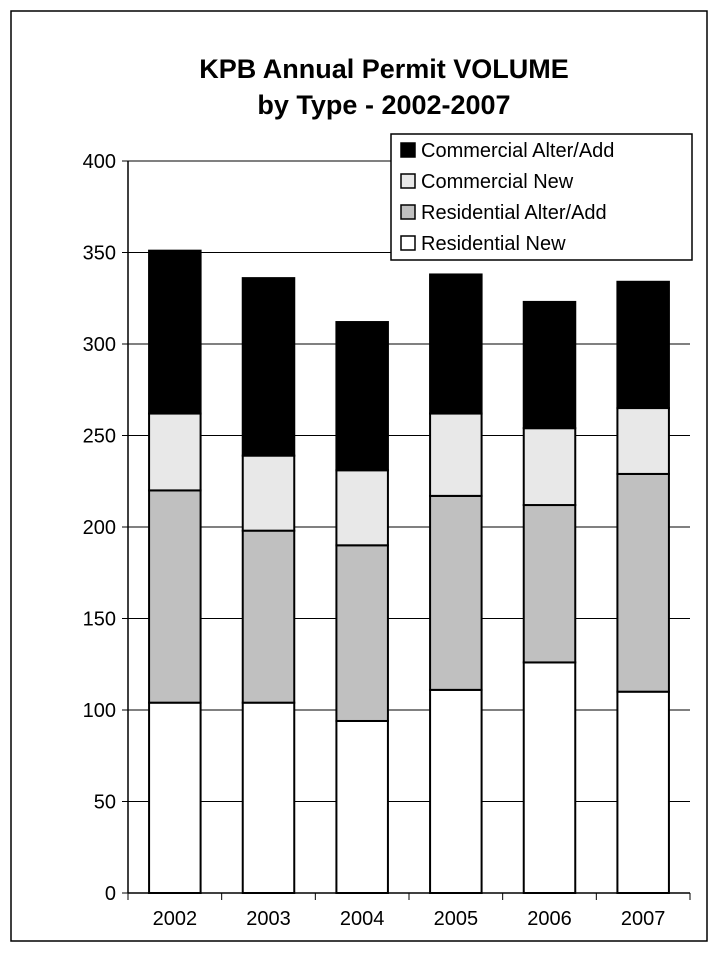 The image size is (718, 953). I want to click on y-tick-label: 300, so click(99, 345).